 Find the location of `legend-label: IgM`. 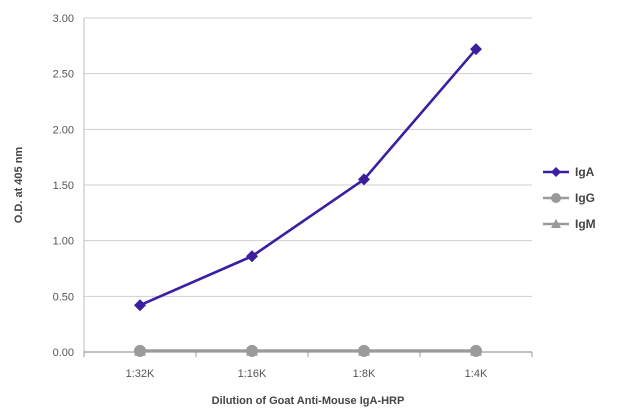

legend-label: IgM is located at coordinates (585, 224).